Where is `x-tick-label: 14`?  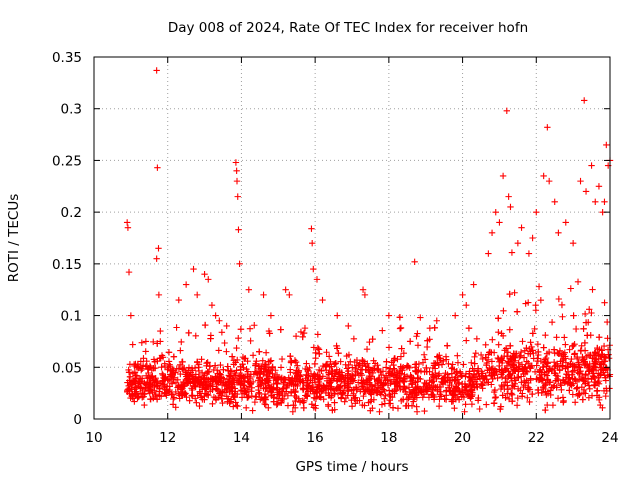
x-tick-label: 14 is located at coordinates (241, 438).